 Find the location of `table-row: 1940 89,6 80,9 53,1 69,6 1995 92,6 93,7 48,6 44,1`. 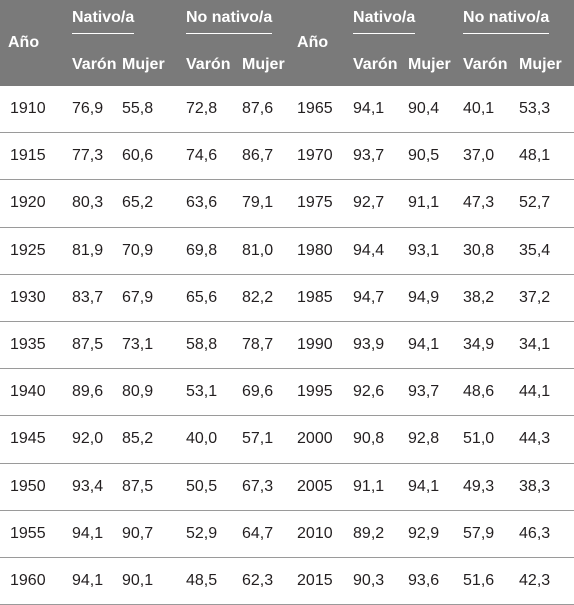

table-row: 1940 89,6 80,9 53,1 69,6 1995 92,6 93,7 48,6 44,1 is located at coordinates (287, 392).